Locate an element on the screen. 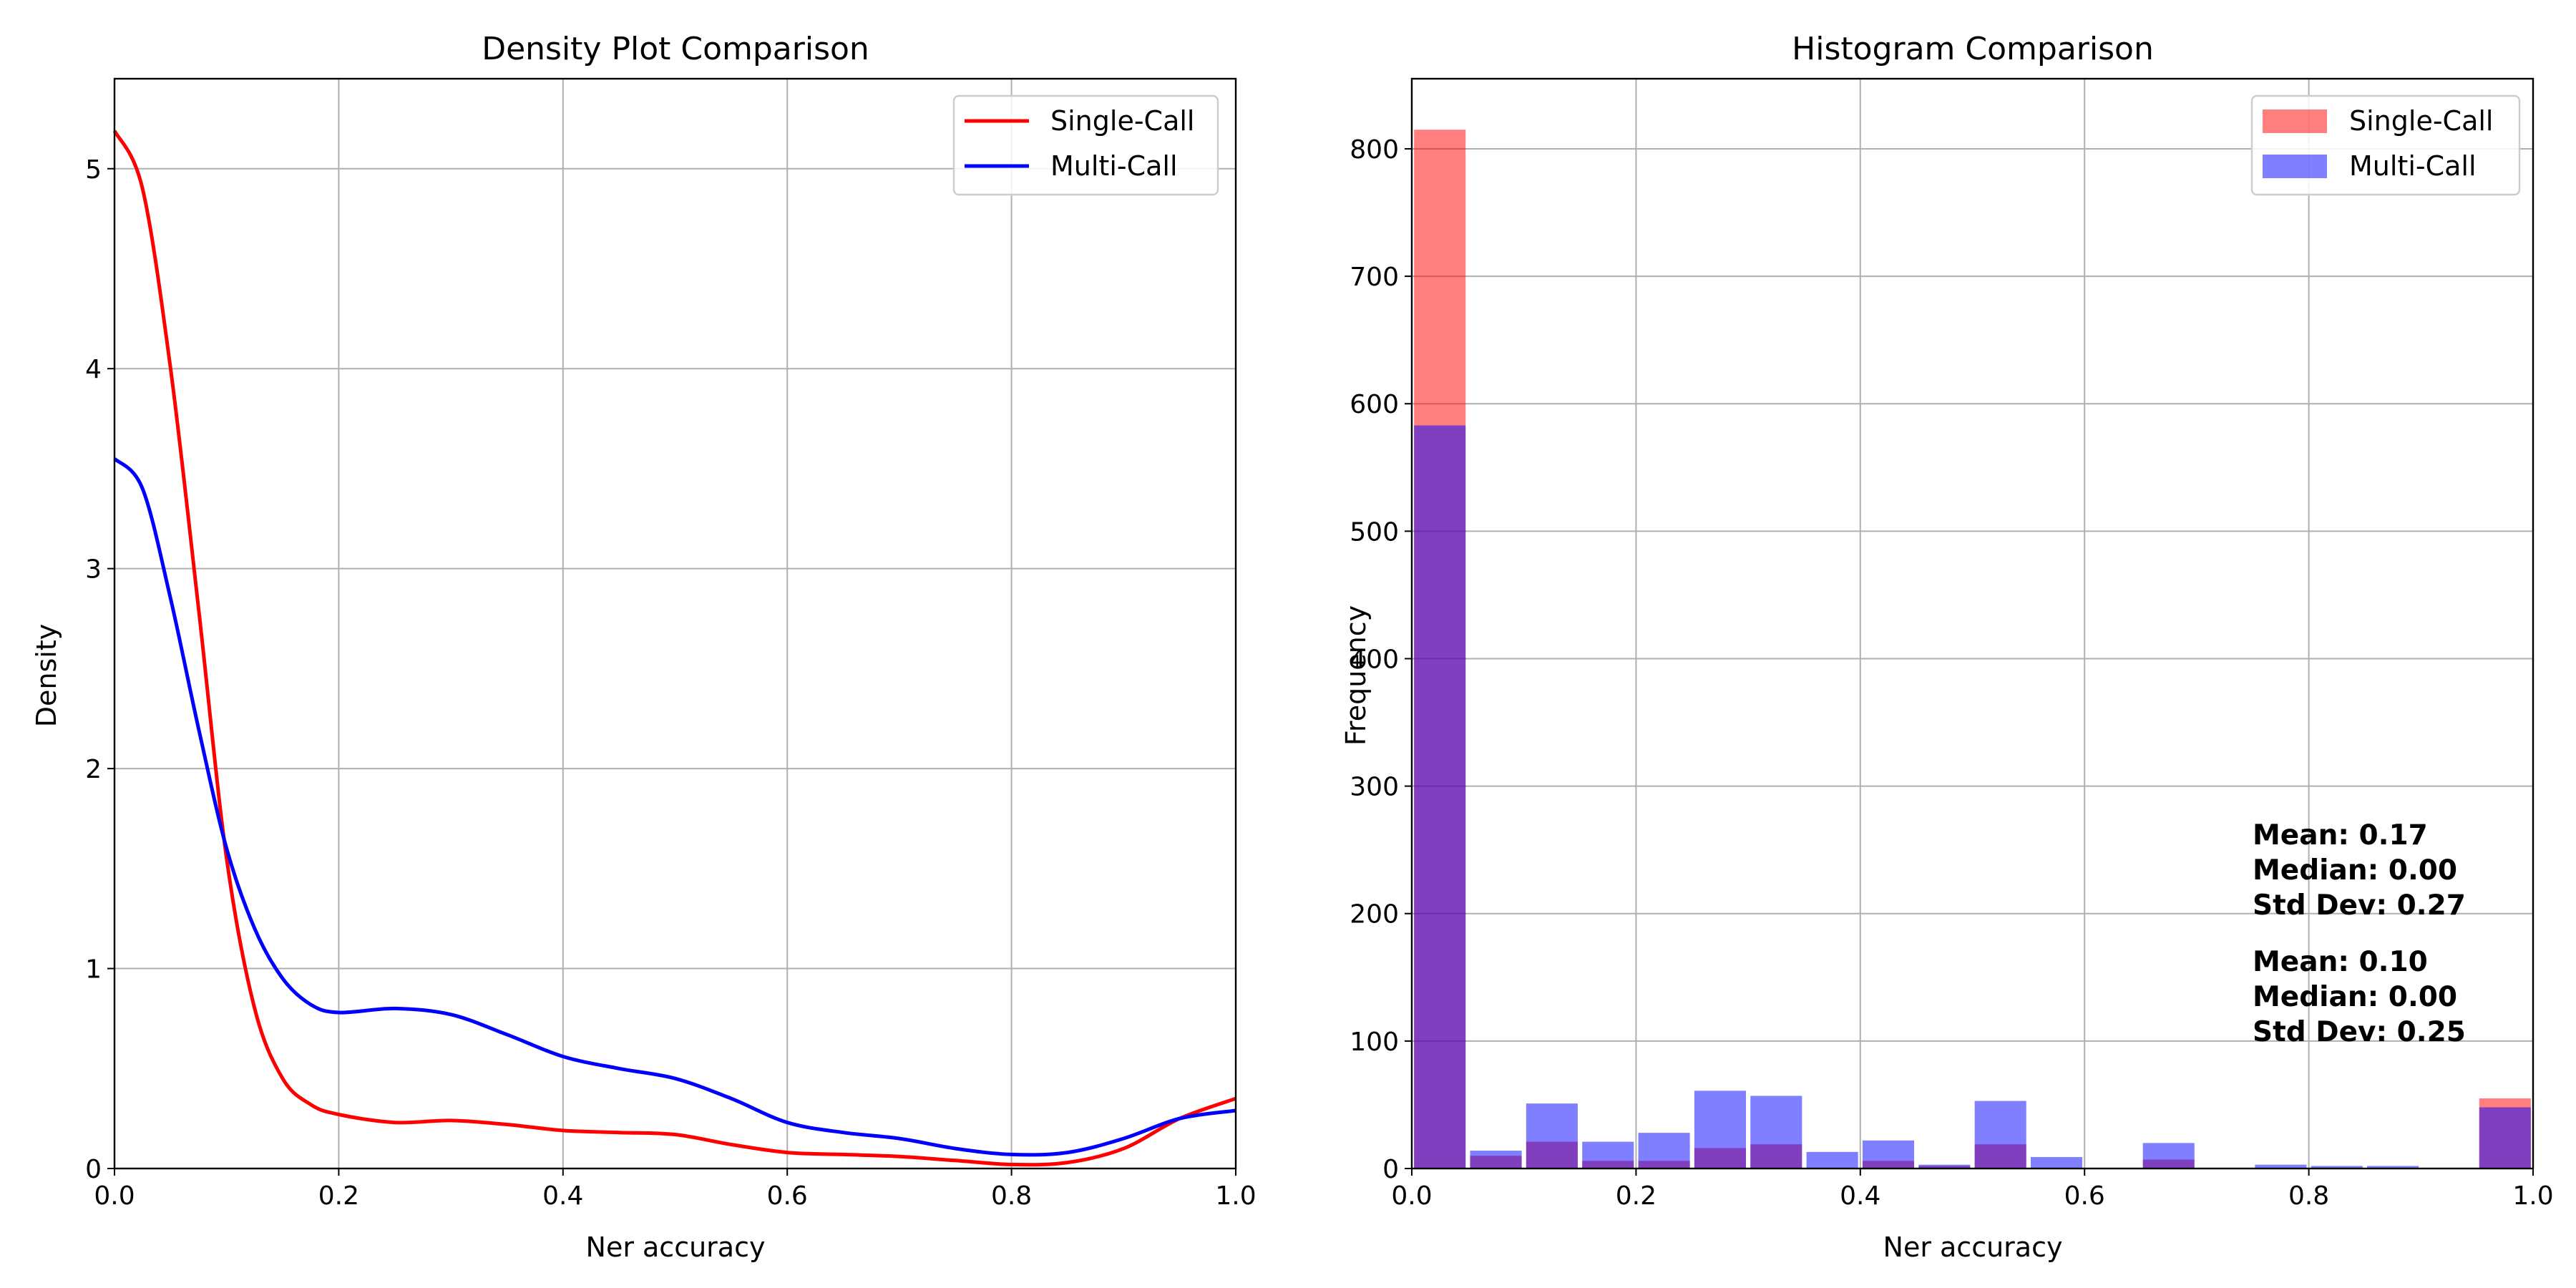  histogram-legend-swatch-single is located at coordinates (2295, 121).